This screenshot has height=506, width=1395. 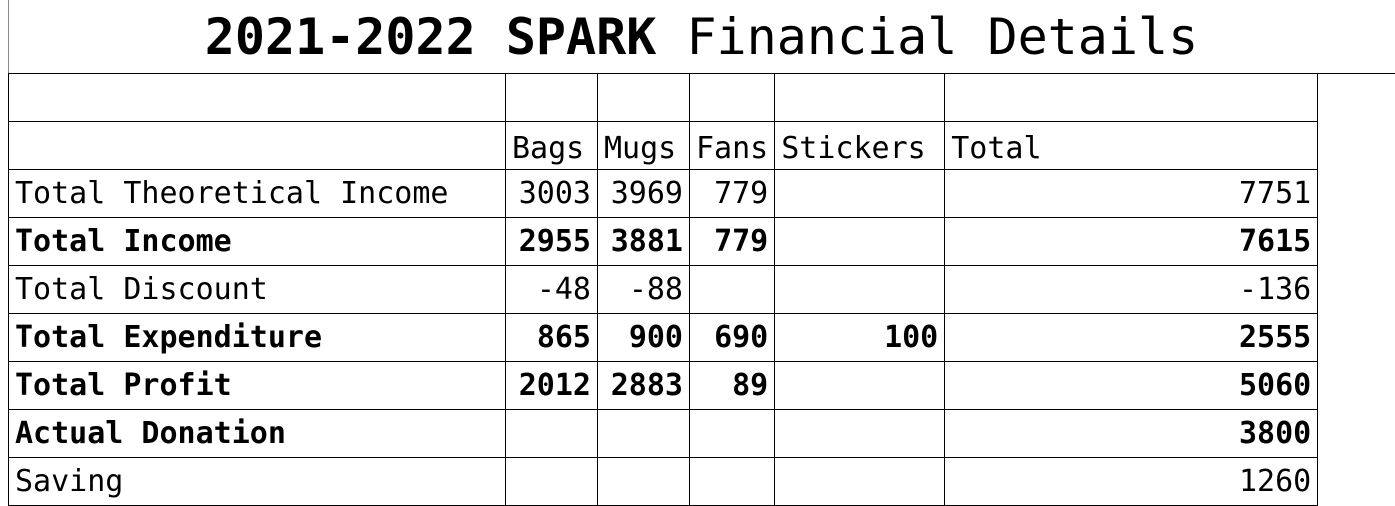 What do you see at coordinates (551, 385) in the screenshot?
I see `cell-bags: 2012` at bounding box center [551, 385].